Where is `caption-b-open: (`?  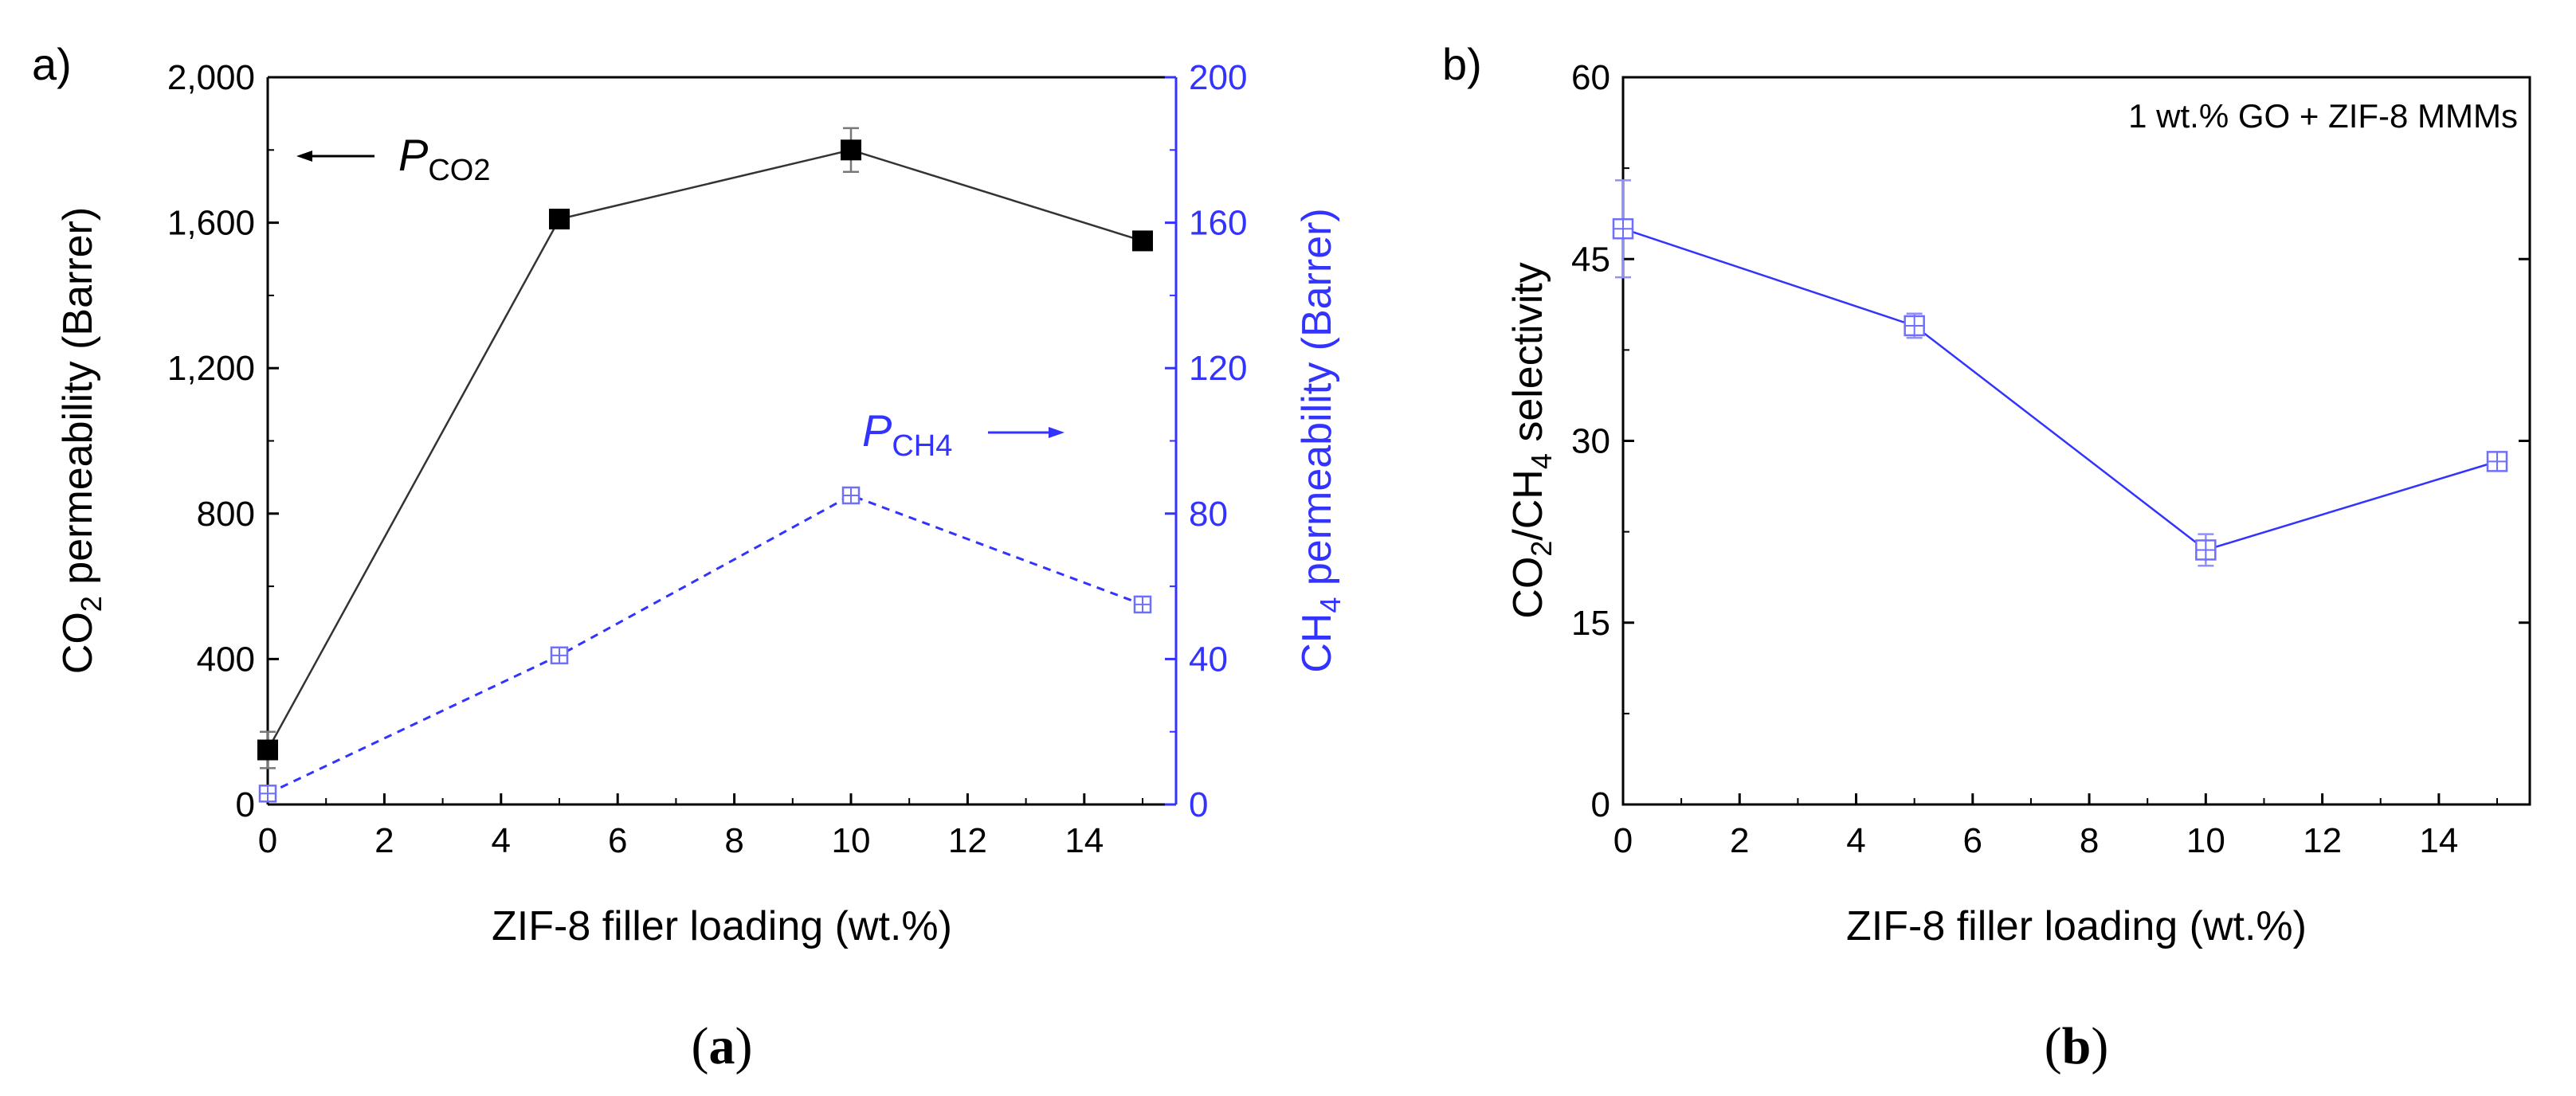
caption-b-open: ( is located at coordinates (2053, 1046).